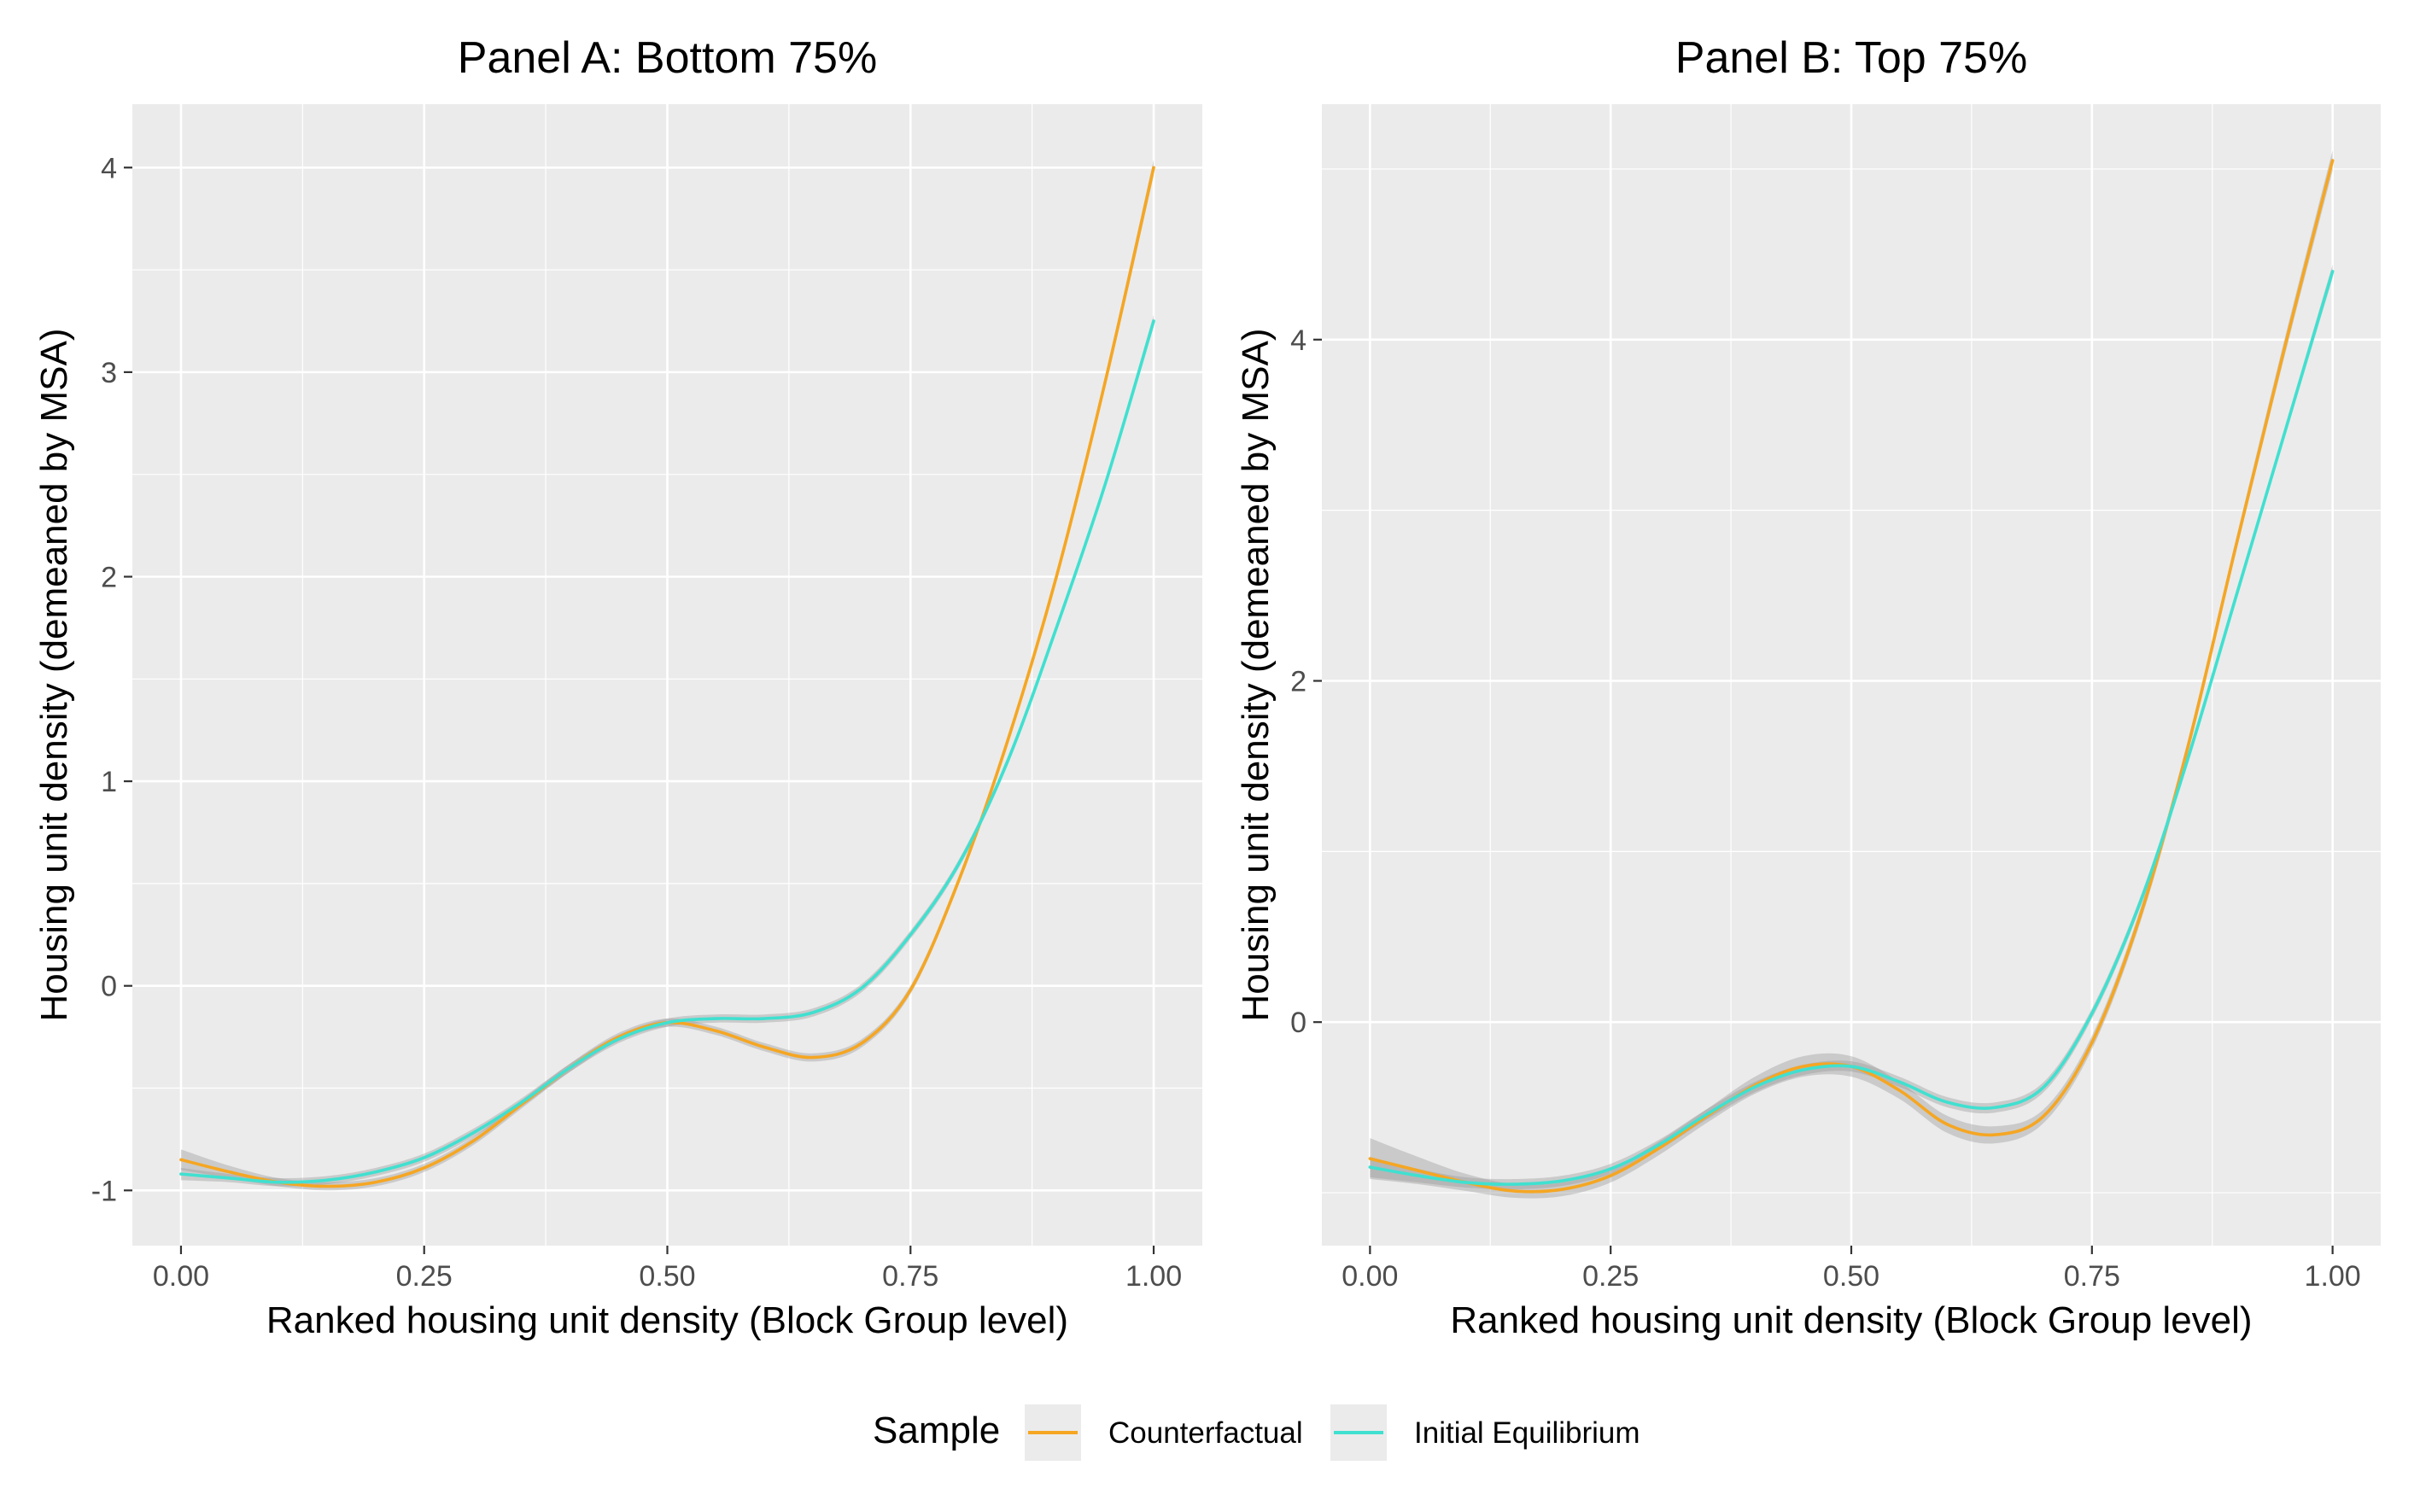  What do you see at coordinates (667, 58) in the screenshot?
I see `panel-title: Panel A: Bottom 75%` at bounding box center [667, 58].